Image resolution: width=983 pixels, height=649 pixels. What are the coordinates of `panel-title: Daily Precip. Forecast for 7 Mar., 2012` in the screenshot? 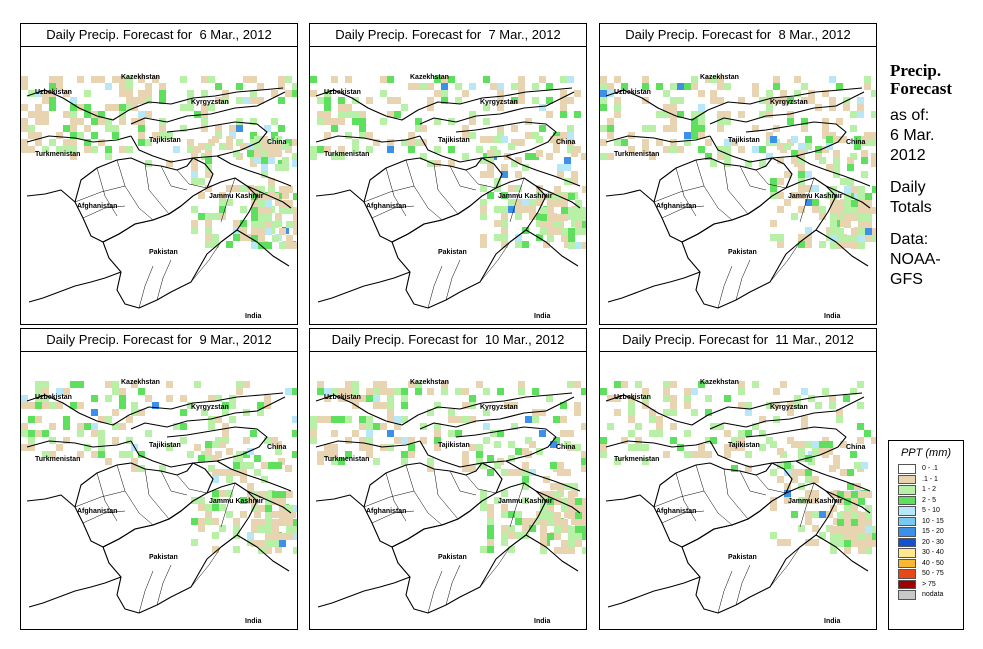 It's located at (448, 35).